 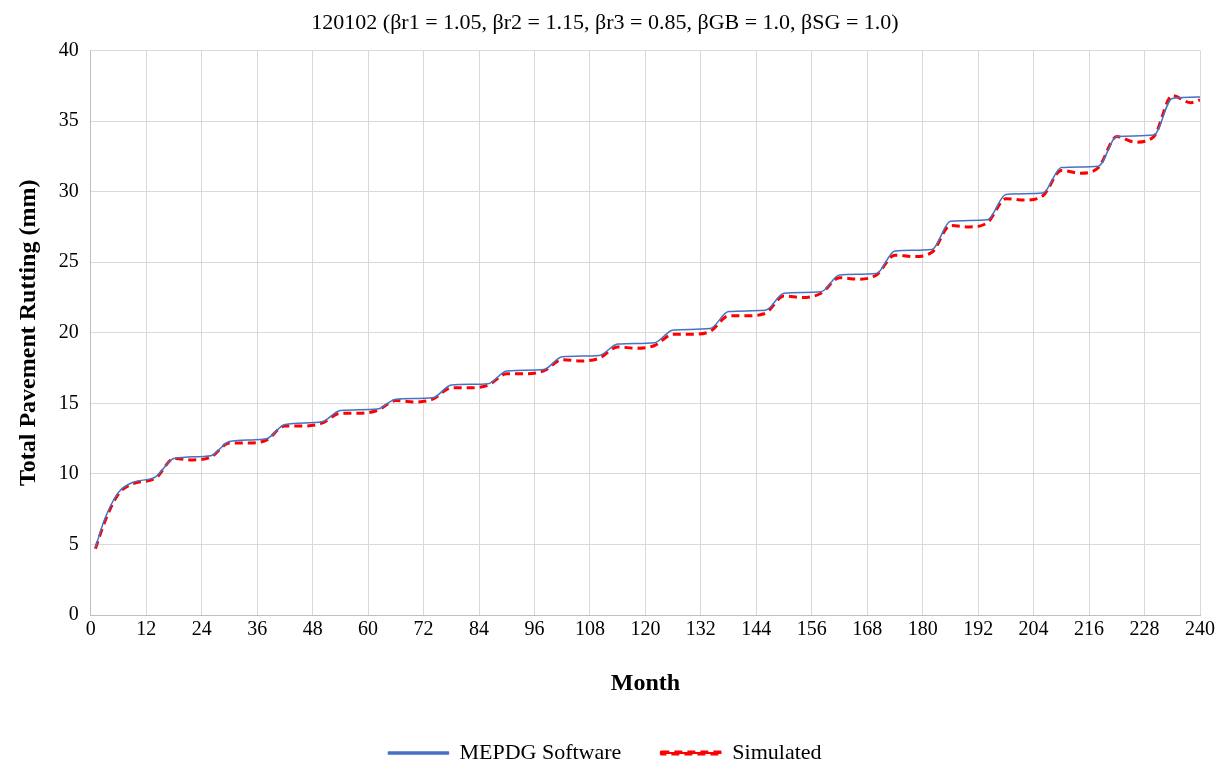 I want to click on x-tick-label: 108, so click(x=589, y=628).